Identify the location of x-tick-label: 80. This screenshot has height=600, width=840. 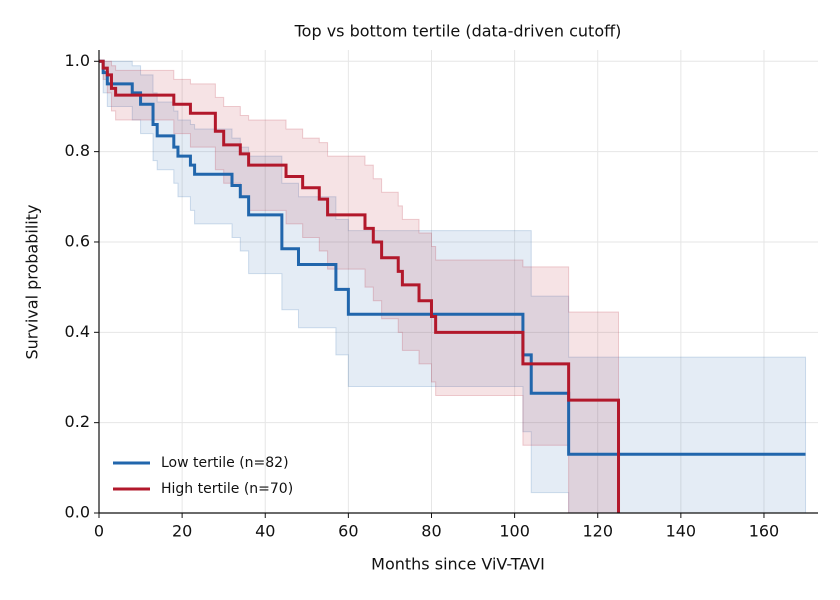
(431, 531).